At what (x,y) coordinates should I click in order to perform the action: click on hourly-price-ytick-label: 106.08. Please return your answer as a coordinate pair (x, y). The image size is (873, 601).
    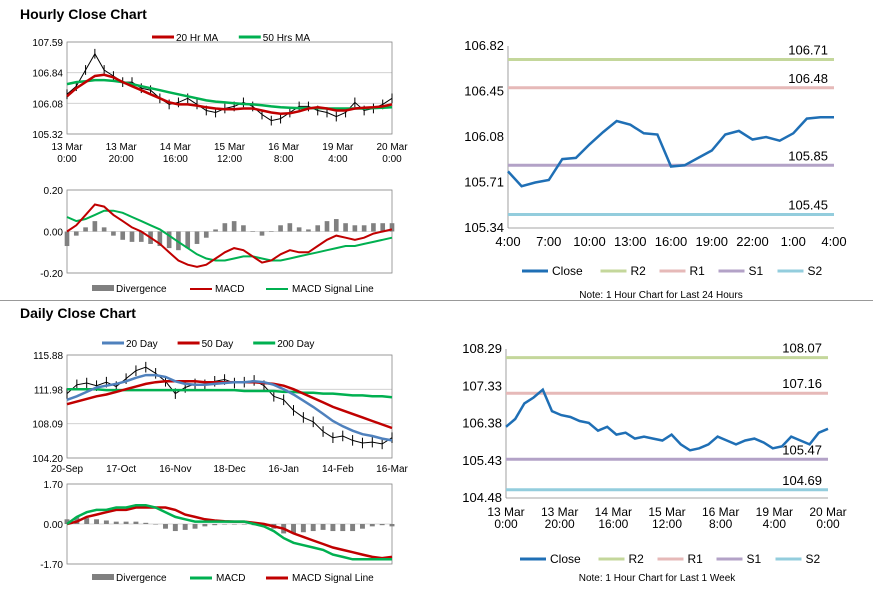
    Looking at the image, I should click on (47, 104).